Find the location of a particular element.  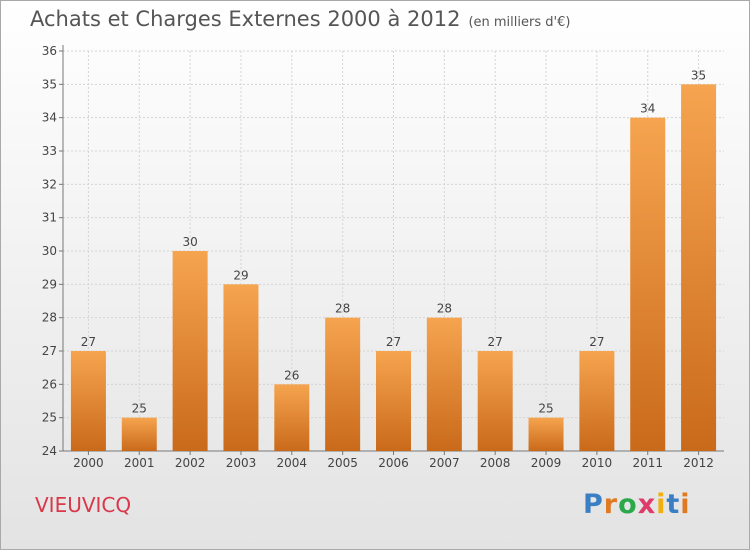

x-tick-label: 2008 is located at coordinates (495, 463).